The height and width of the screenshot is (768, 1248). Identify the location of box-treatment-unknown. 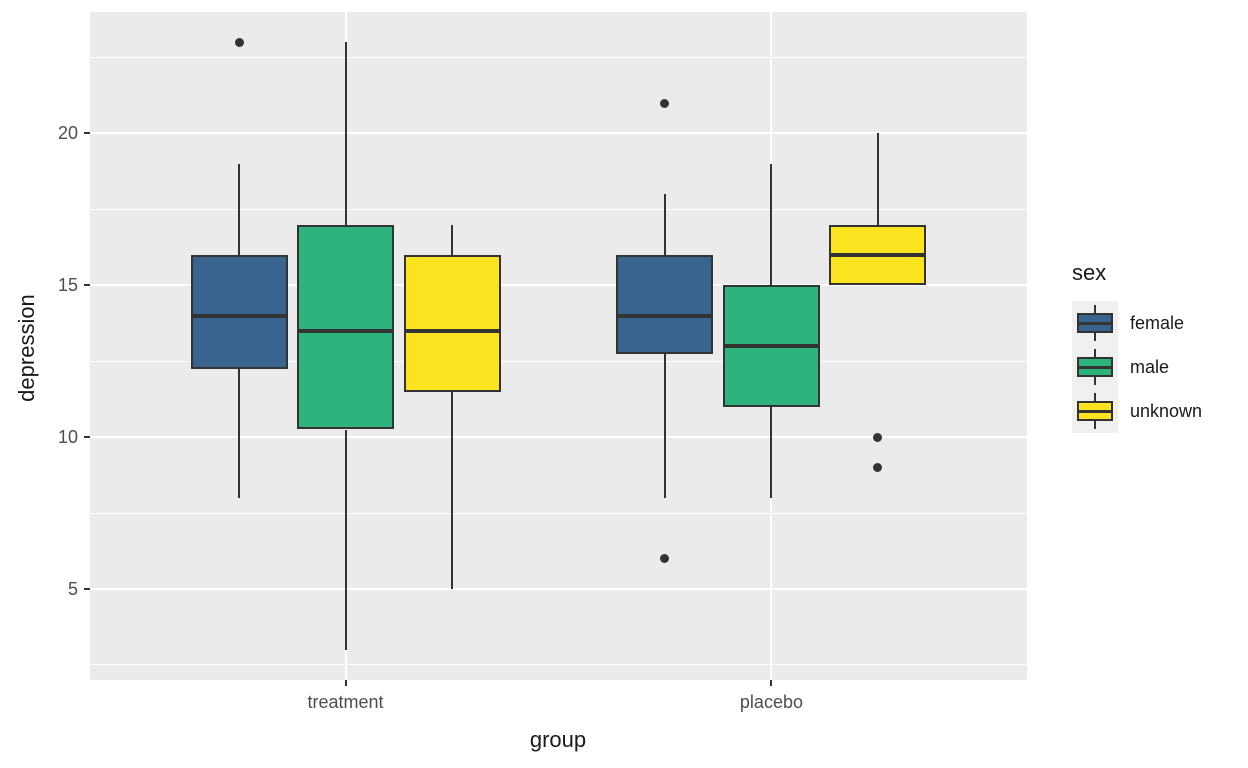
(452, 323).